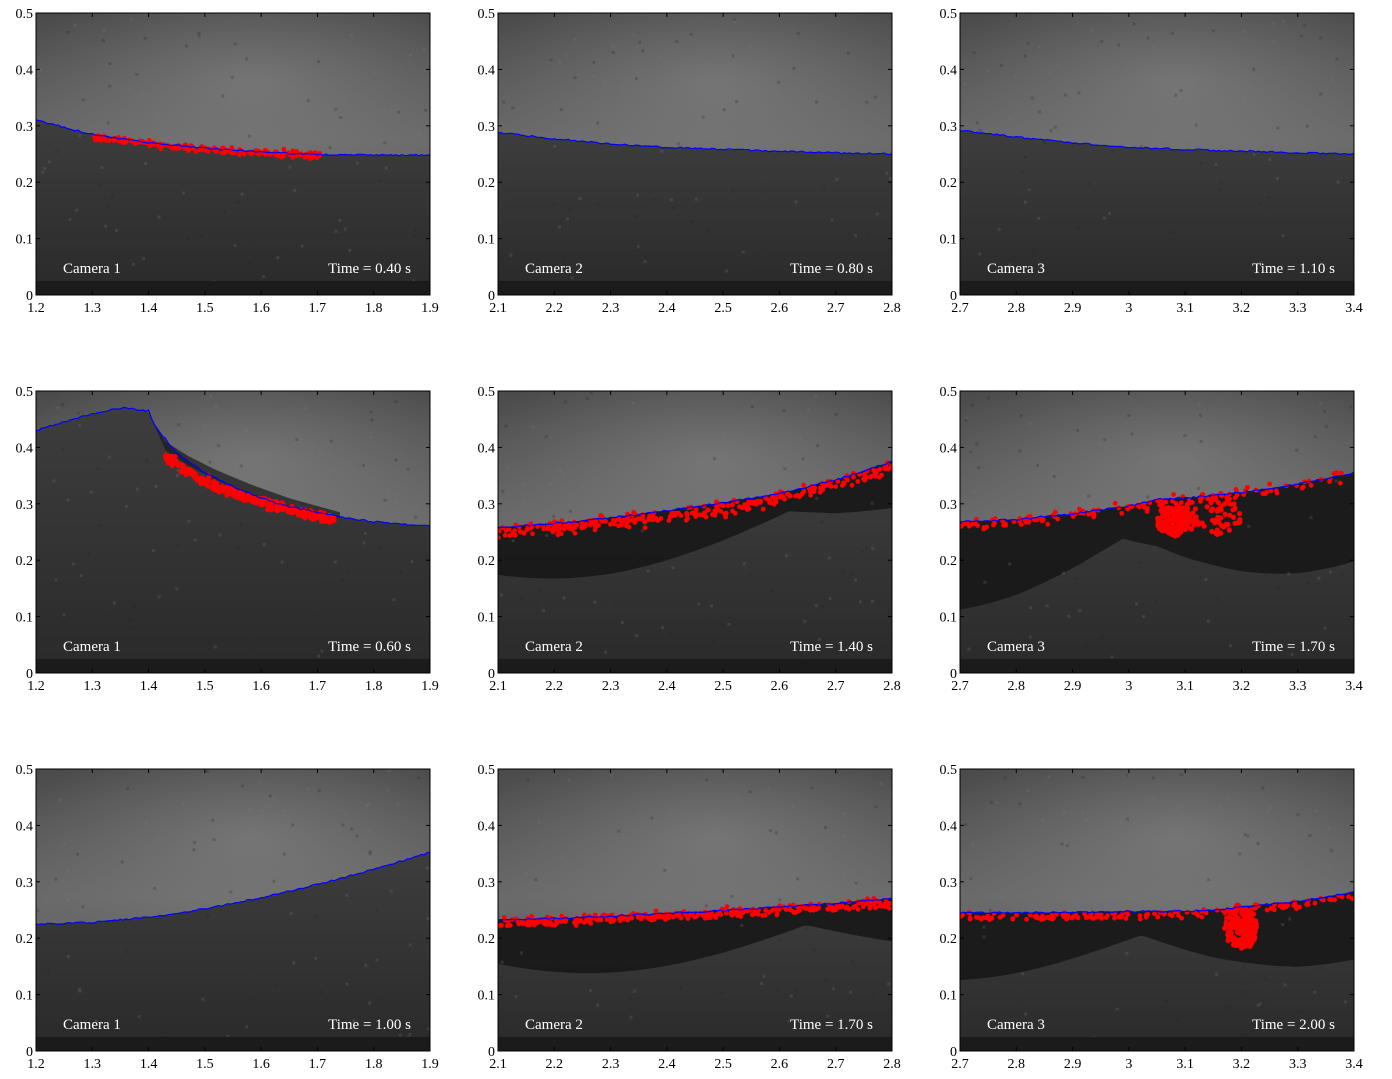  Describe the element at coordinates (554, 269) in the screenshot. I see `camera-label: Camera 2` at that location.